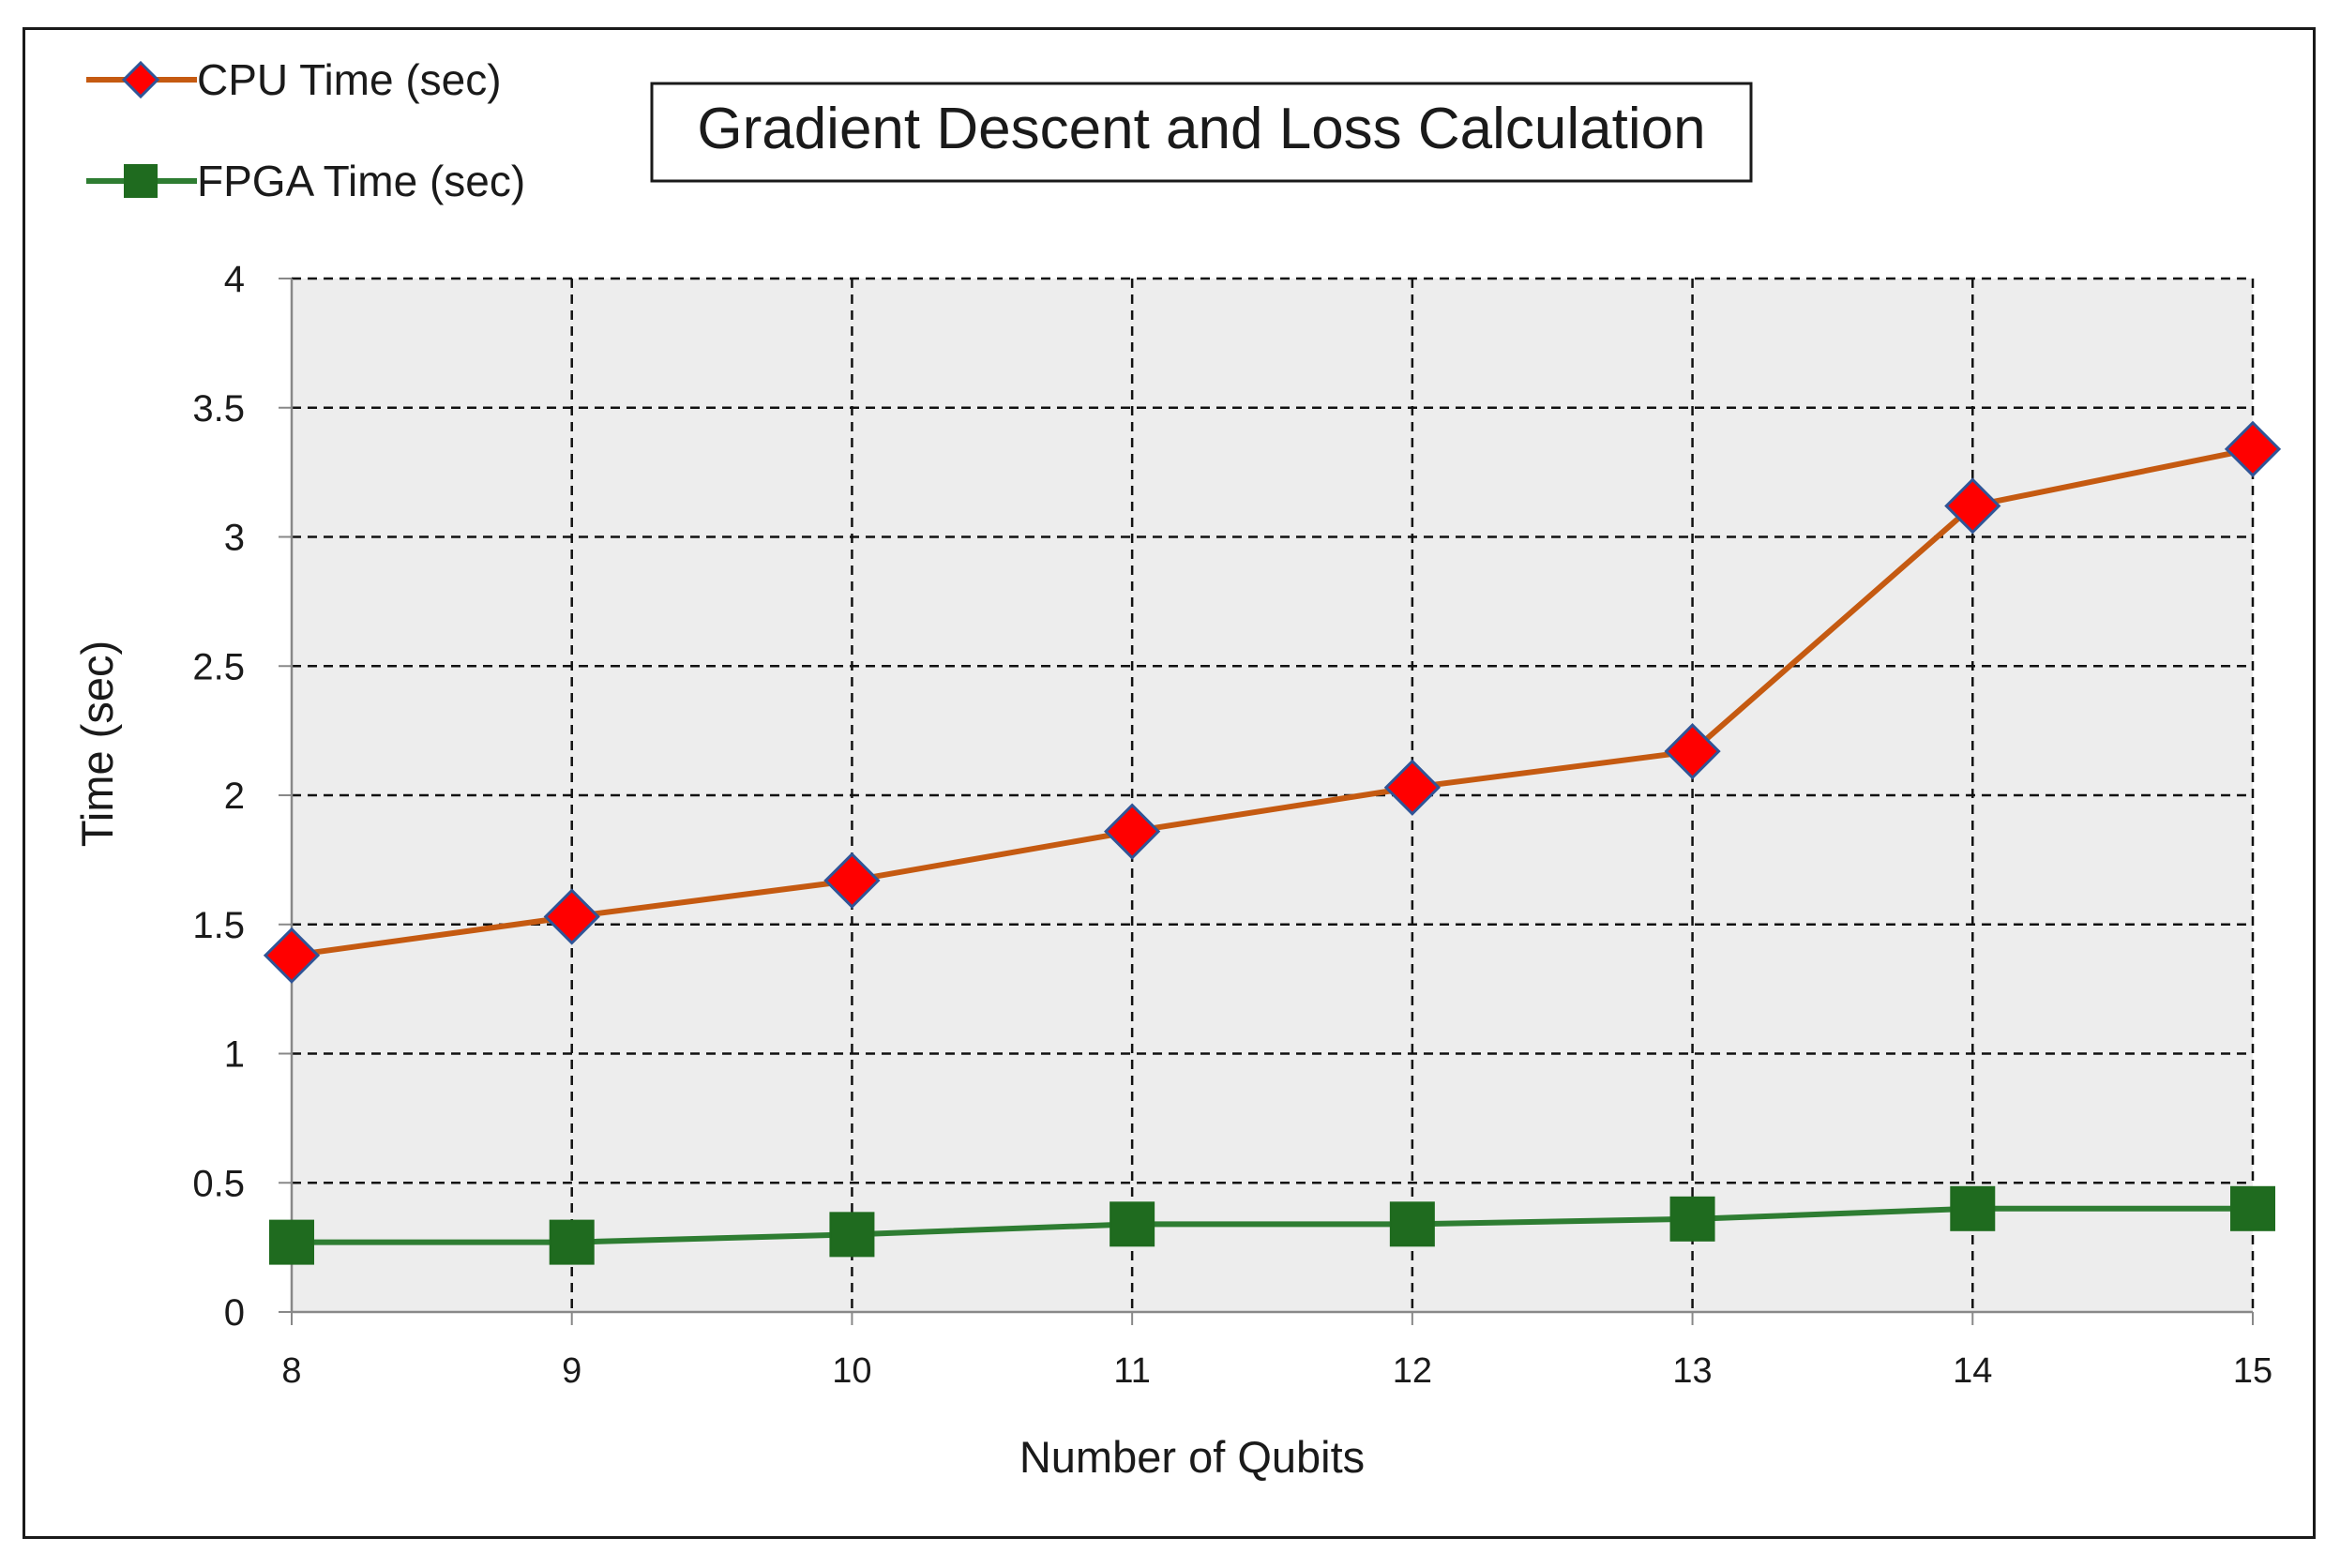 The width and height of the screenshot is (2340, 1568). I want to click on y-tick-label: 4, so click(234, 279).